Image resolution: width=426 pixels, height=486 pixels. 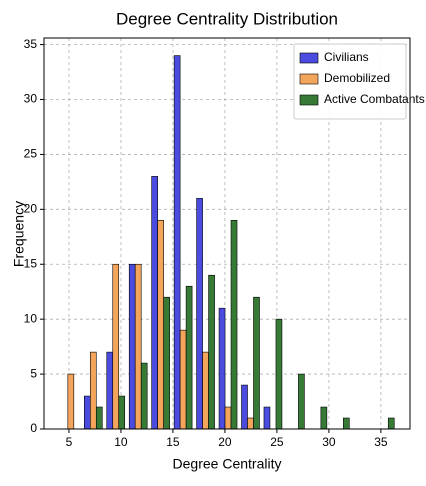 What do you see at coordinates (31, 263) in the screenshot?
I see `y-tick-label: 15` at bounding box center [31, 263].